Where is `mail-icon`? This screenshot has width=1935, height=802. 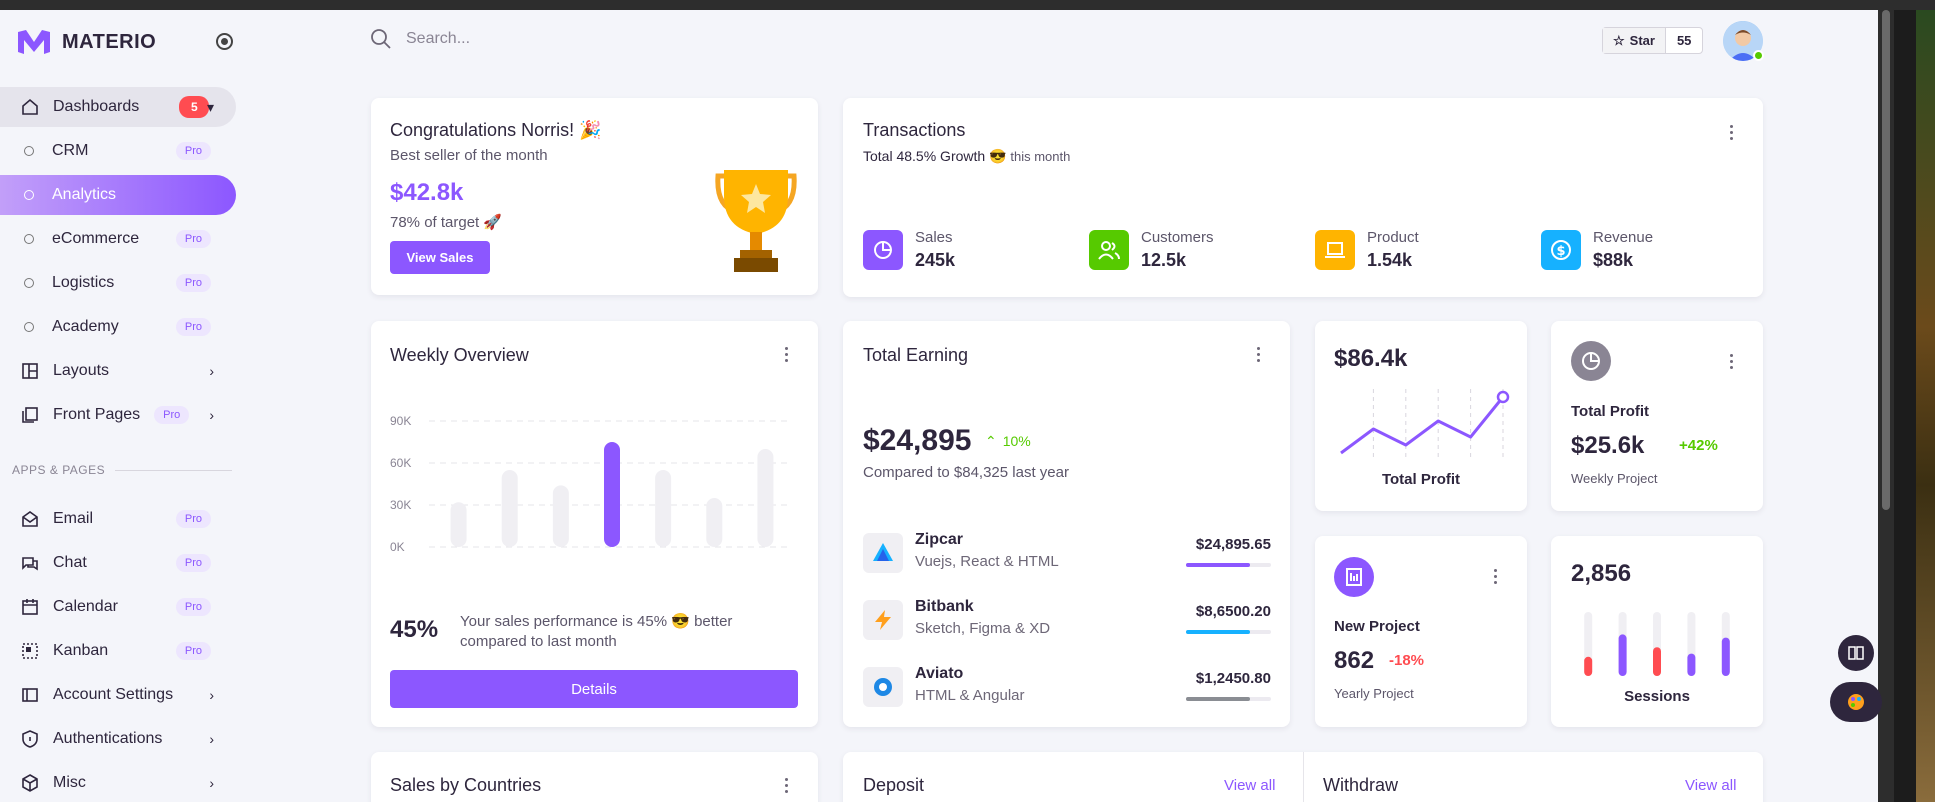
mail-icon is located at coordinates (30, 519).